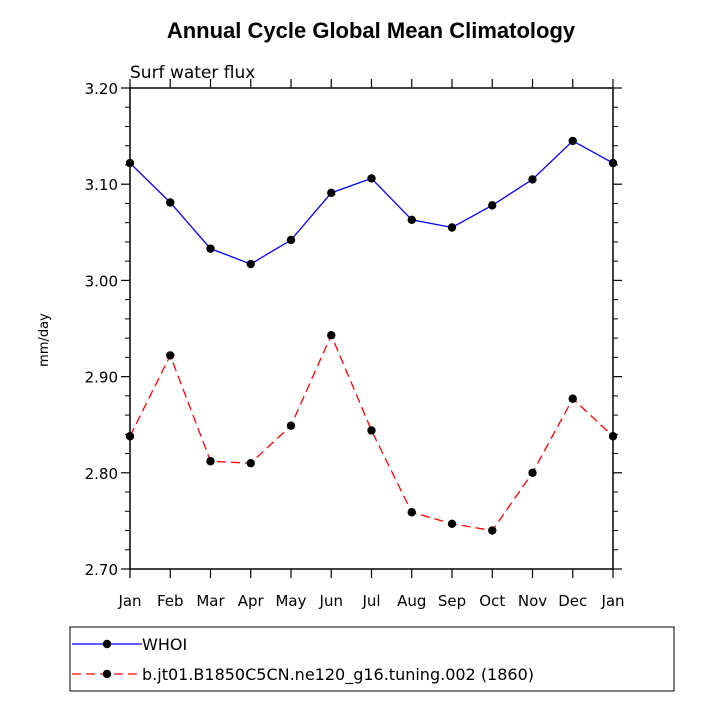 The height and width of the screenshot is (708, 708). I want to click on legend-box, so click(372, 659).